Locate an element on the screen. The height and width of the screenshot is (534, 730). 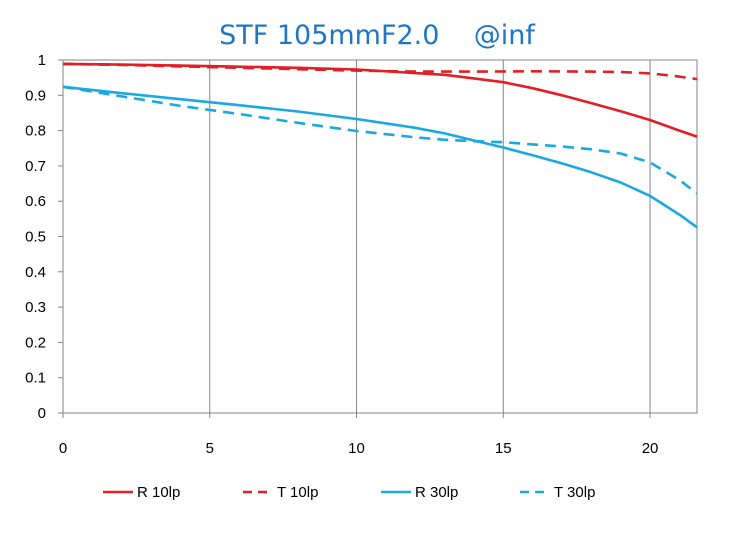
y-tick-label: 0.7 is located at coordinates (35, 166).